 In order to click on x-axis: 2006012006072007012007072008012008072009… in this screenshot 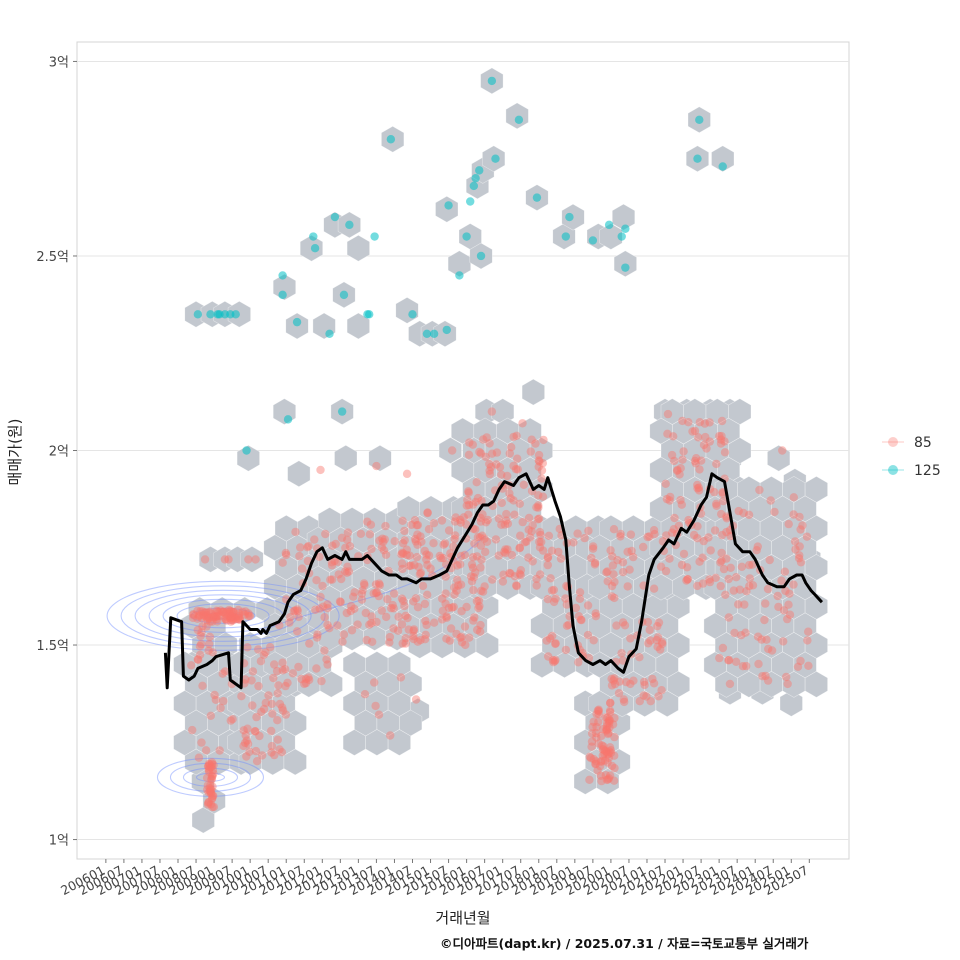, I will do `click(434, 878)`.